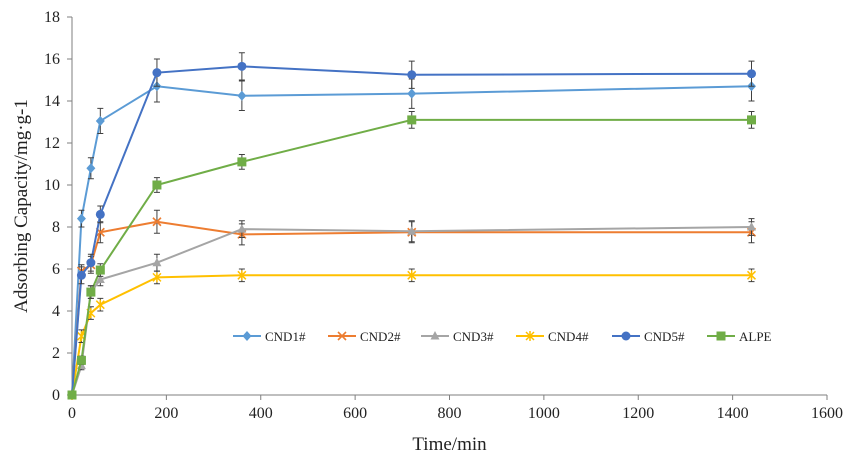  What do you see at coordinates (449, 444) in the screenshot?
I see `x-axis-title: Time/min` at bounding box center [449, 444].